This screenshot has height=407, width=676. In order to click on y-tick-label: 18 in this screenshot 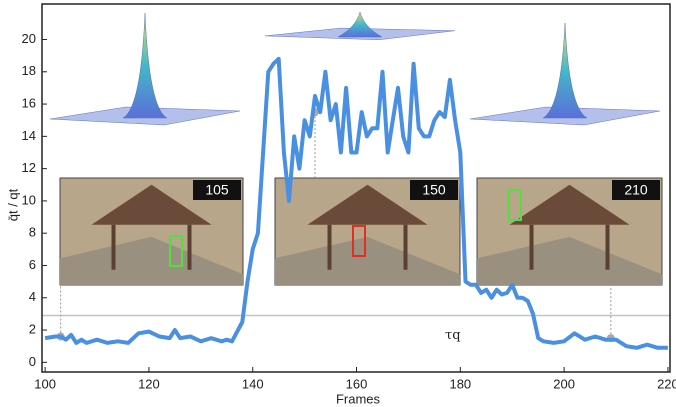, I will do `click(29, 70)`.